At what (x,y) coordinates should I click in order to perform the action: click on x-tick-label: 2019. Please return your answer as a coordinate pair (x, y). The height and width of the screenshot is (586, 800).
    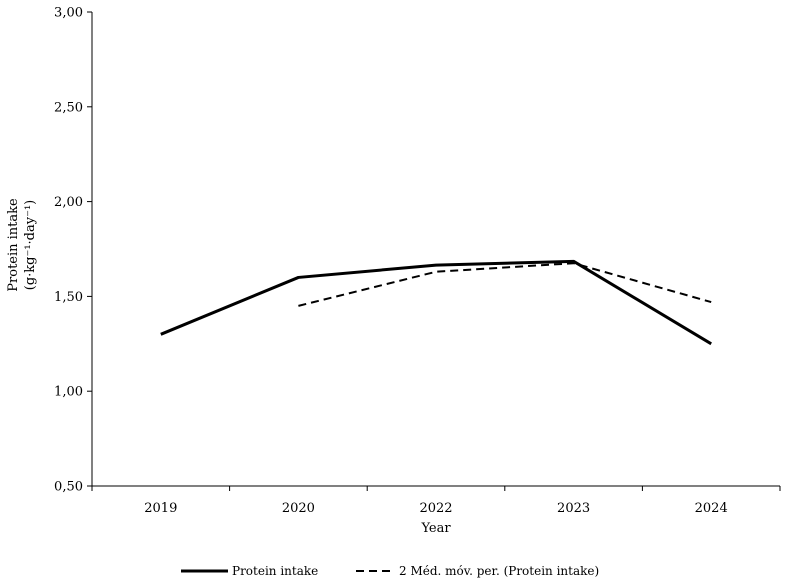
    Looking at the image, I should click on (160, 508).